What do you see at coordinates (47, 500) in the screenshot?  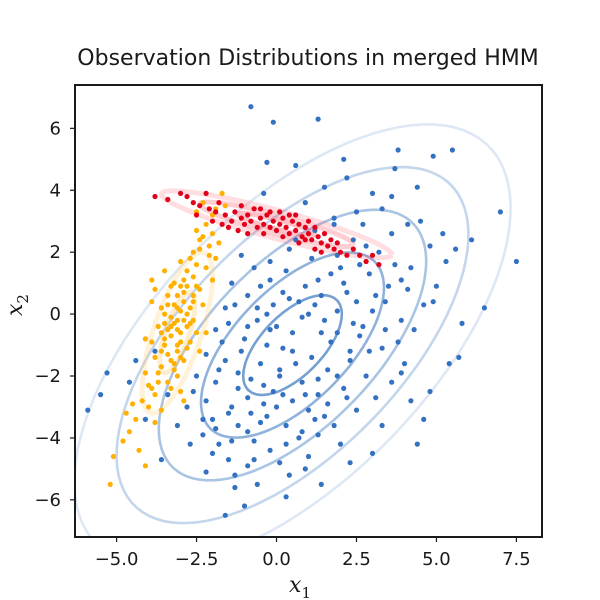 I see `y-tick-label: −6` at bounding box center [47, 500].